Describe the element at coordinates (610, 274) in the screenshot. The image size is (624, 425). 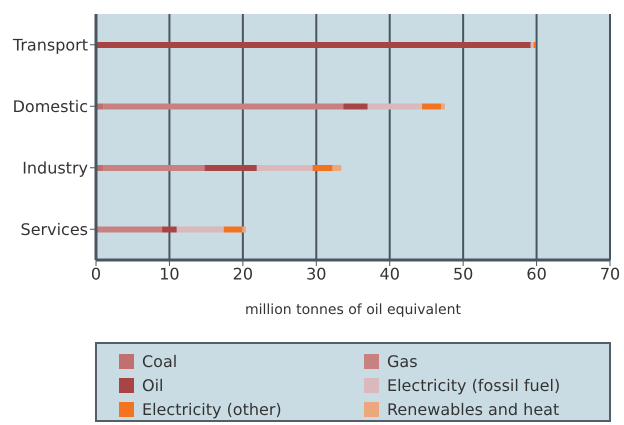
I see `x-tick-label: 70` at that location.